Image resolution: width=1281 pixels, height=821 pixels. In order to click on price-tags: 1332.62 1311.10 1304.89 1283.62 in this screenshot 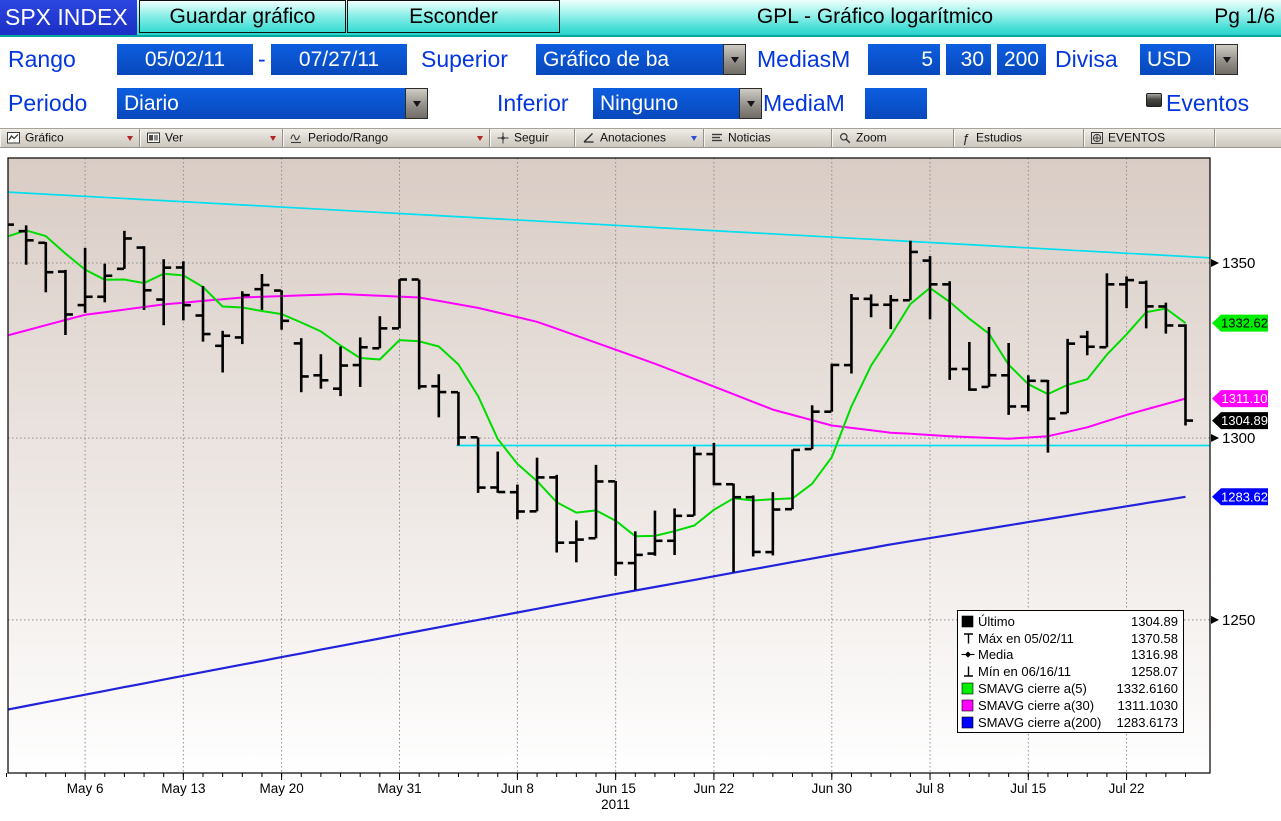, I will do `click(1240, 410)`.